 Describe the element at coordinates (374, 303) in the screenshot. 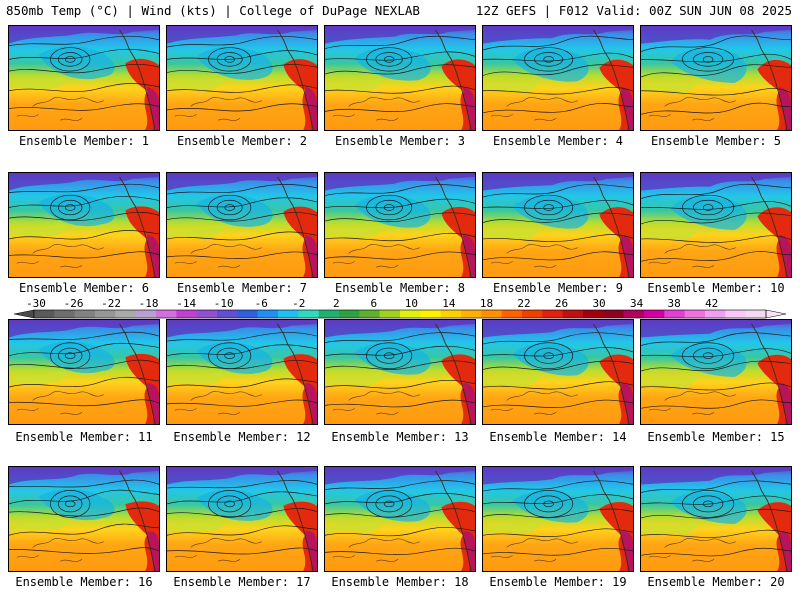

I see `colorbar-tick-label: 6` at that location.